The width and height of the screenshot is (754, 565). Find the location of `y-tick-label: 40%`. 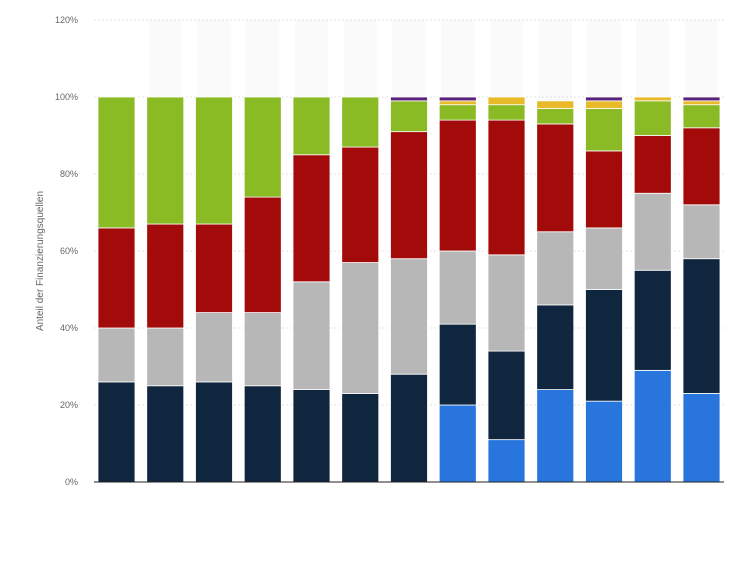

y-tick-label: 40% is located at coordinates (69, 328).